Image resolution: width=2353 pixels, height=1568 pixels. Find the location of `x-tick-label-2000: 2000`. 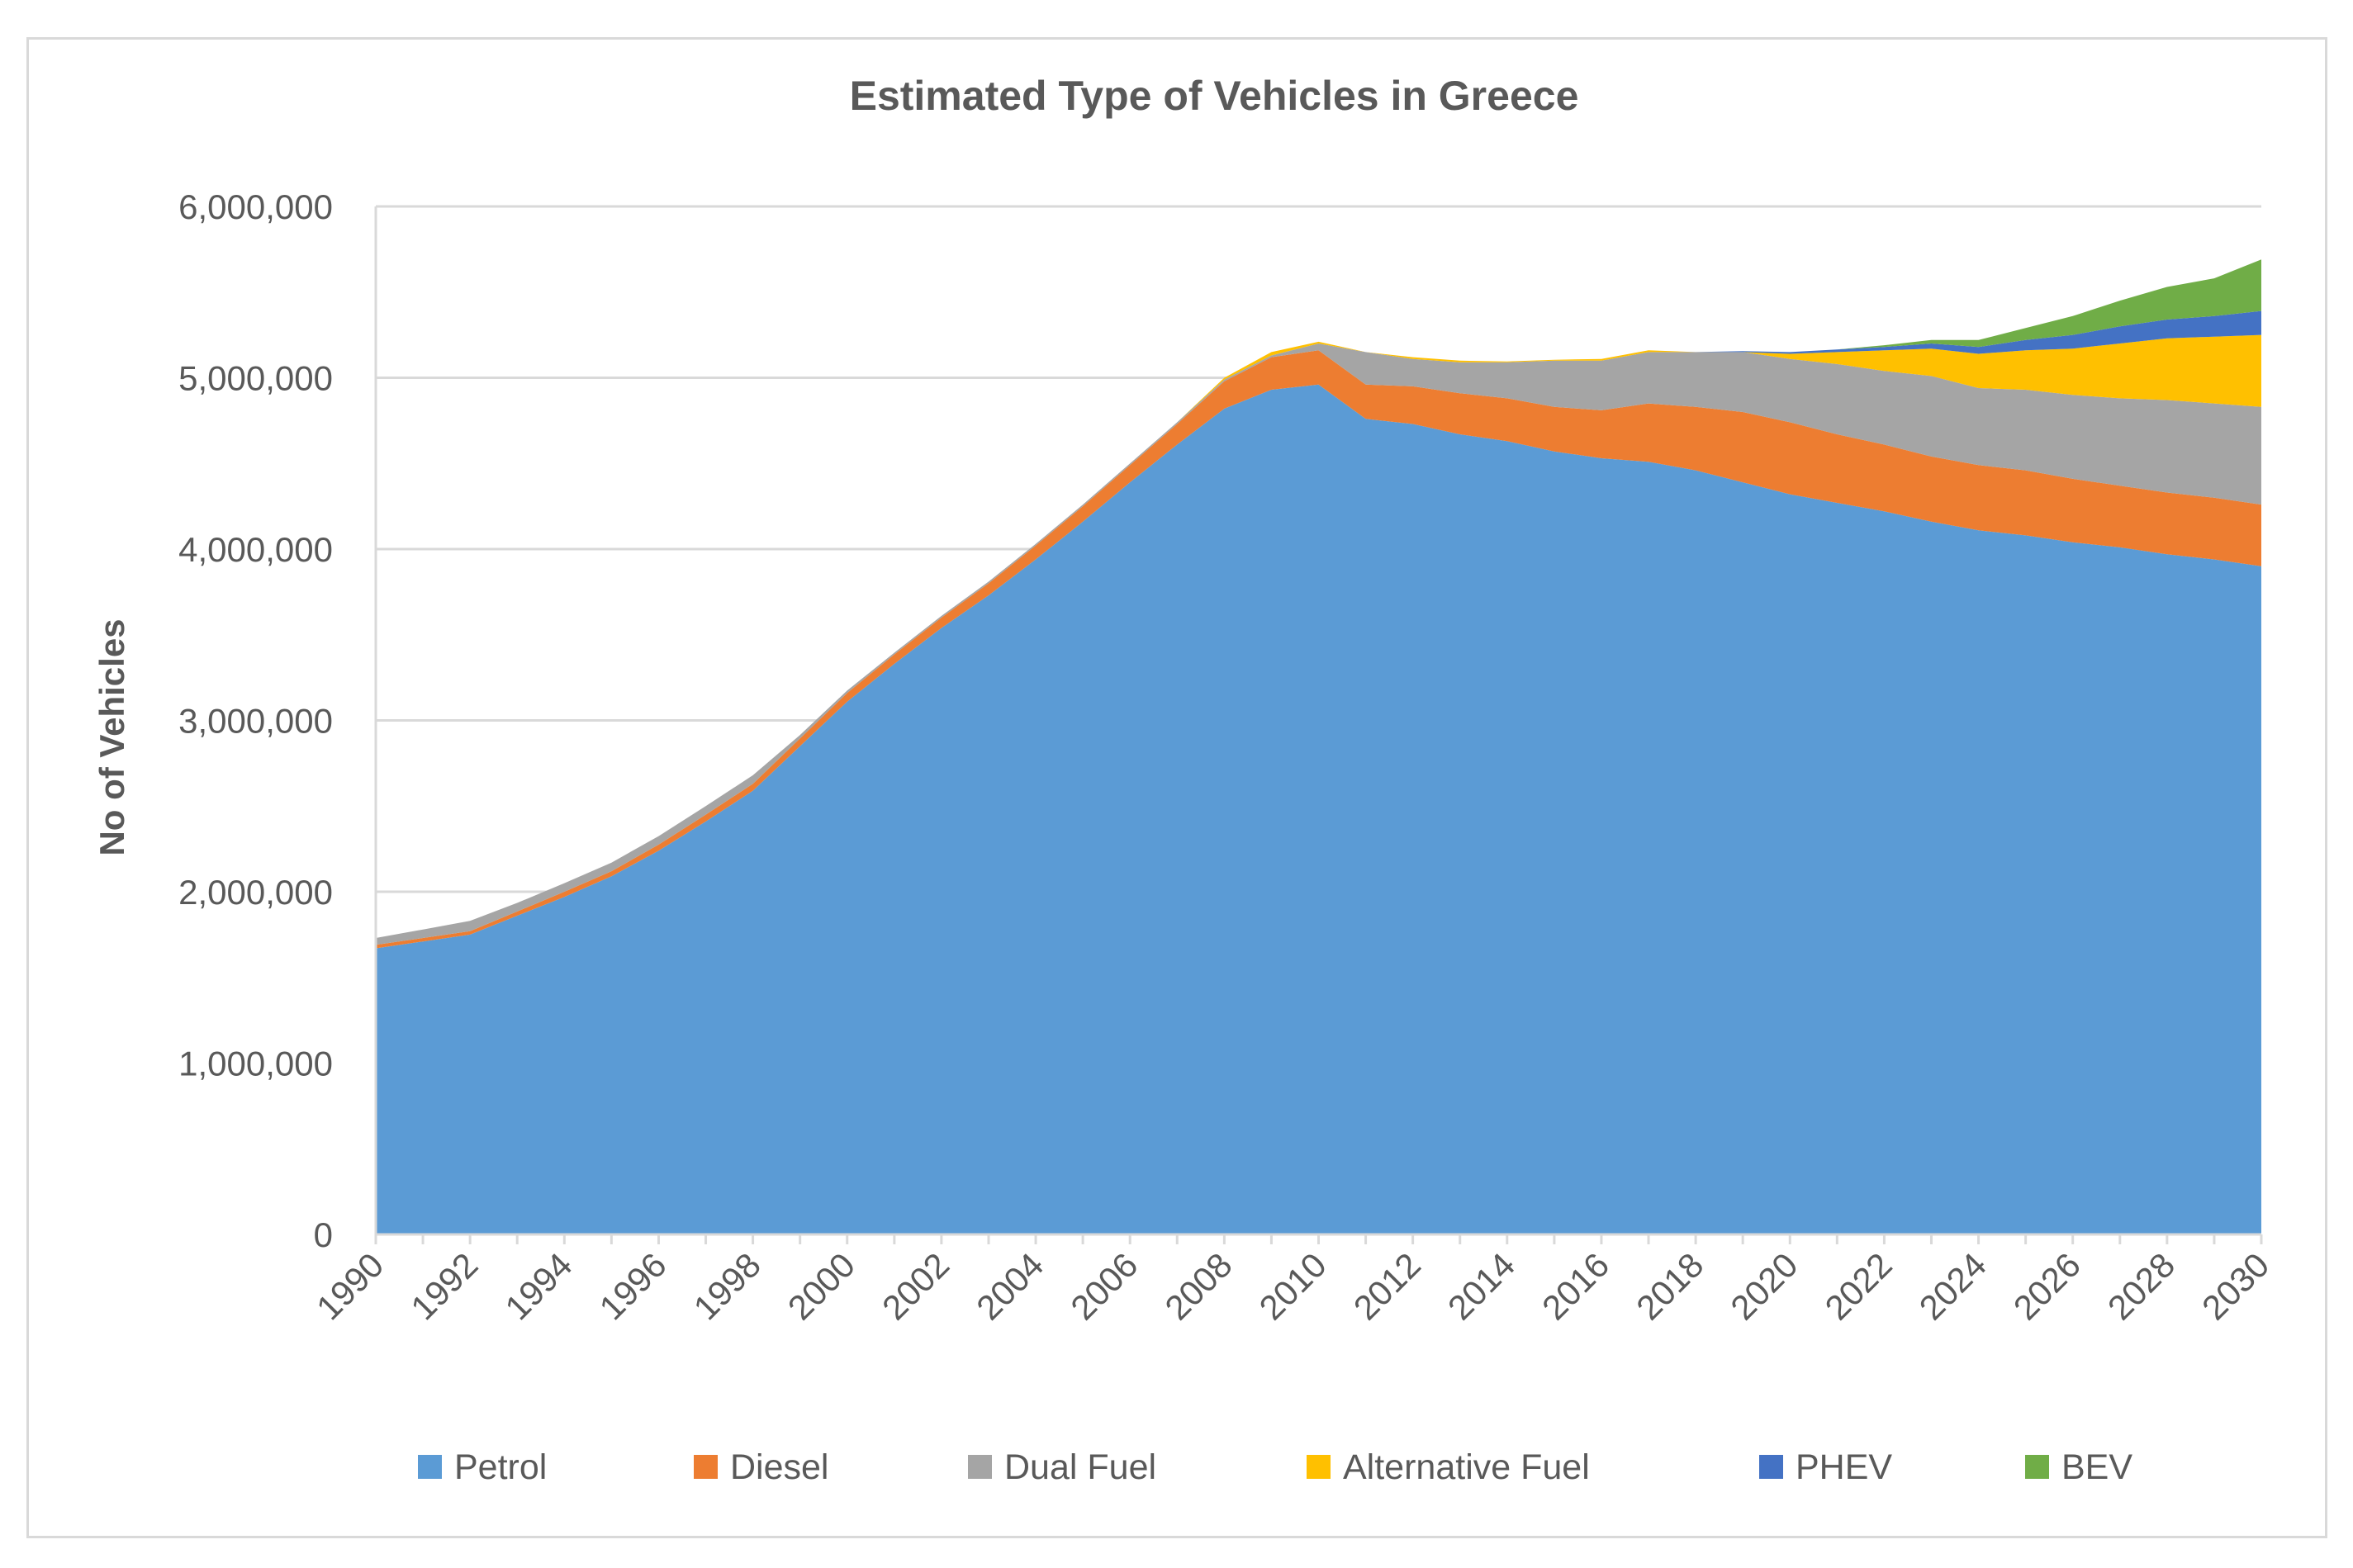

x-tick-label-2000: 2000 is located at coordinates (821, 1286).